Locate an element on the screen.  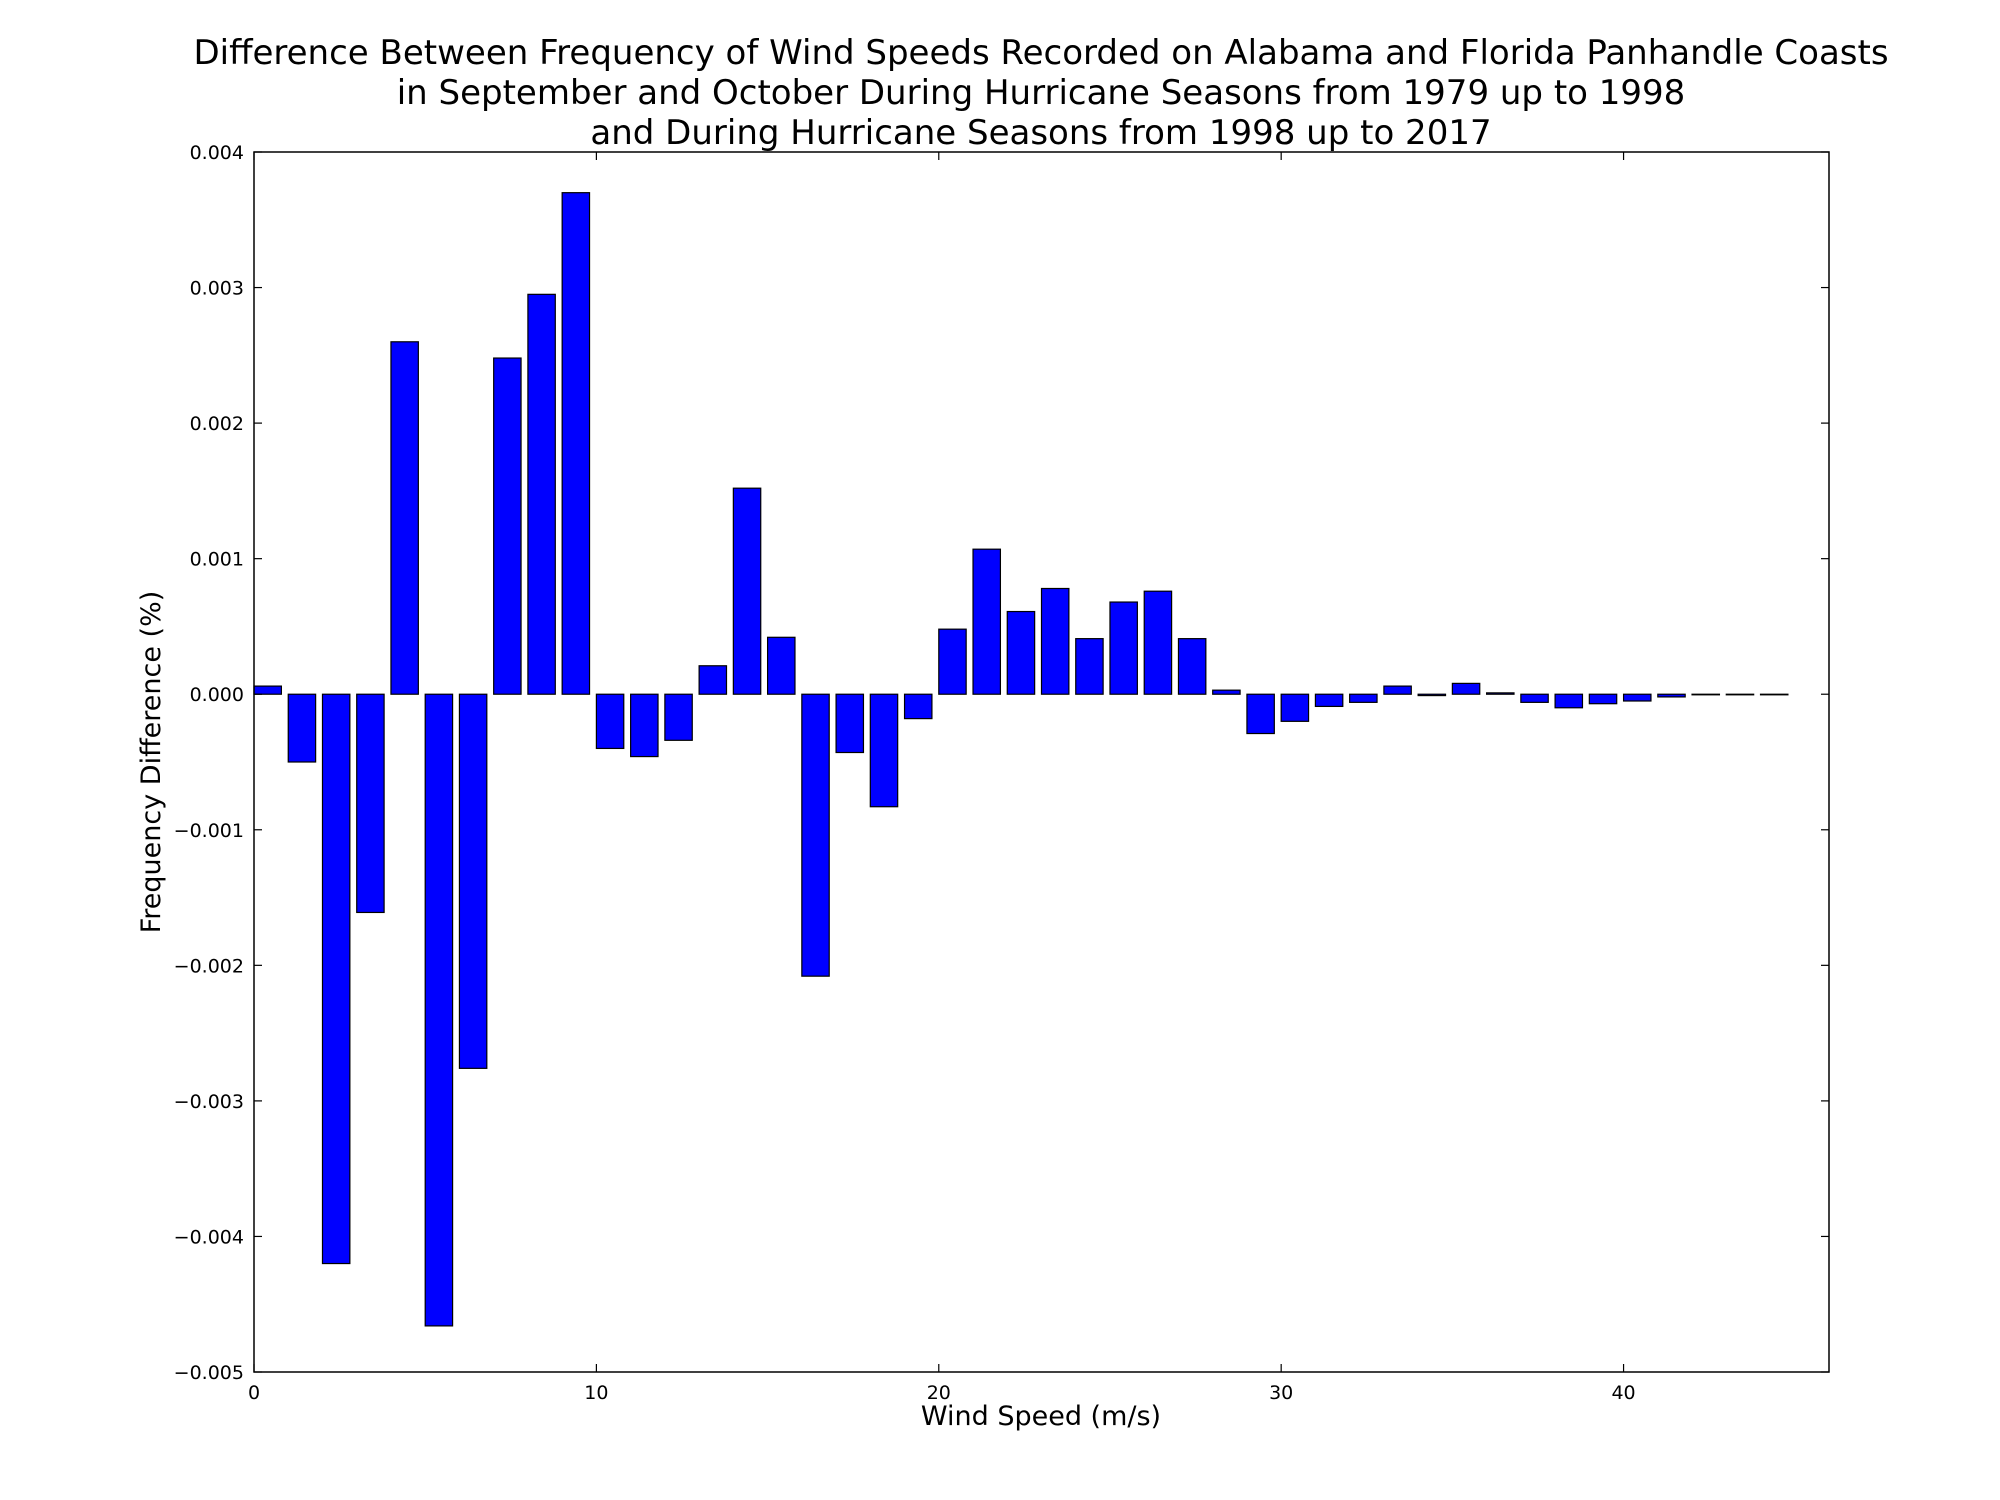
y-tick-label: 0.003 is located at coordinates (217, 289).